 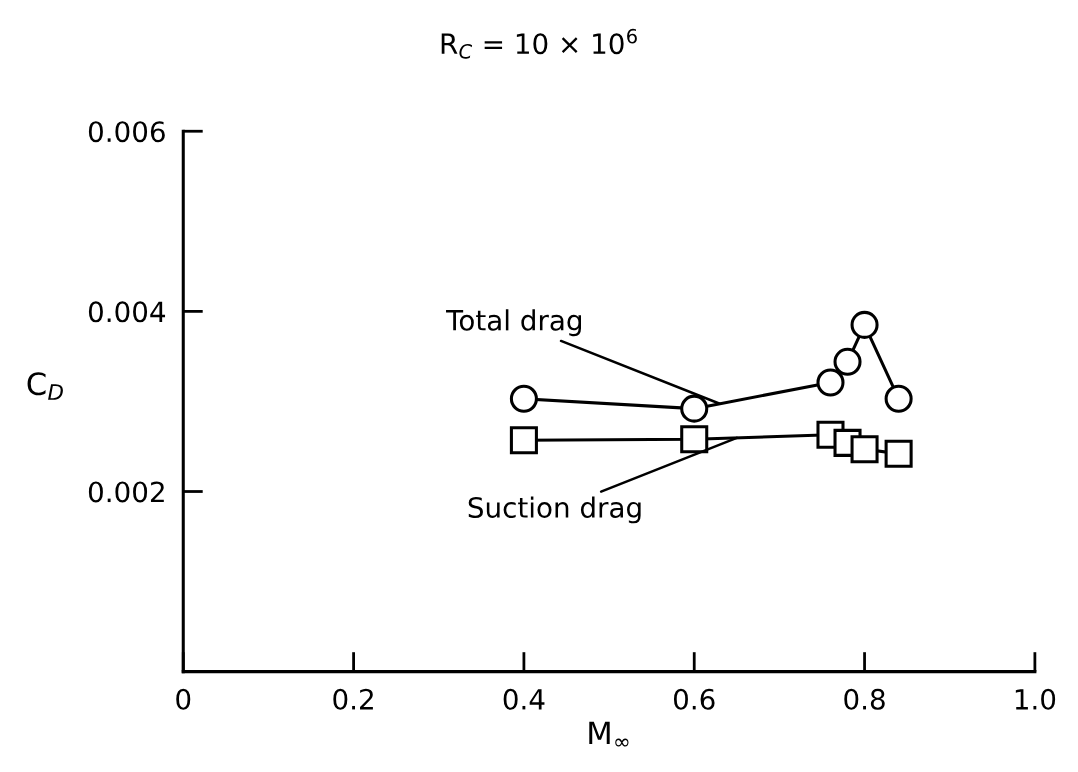 What do you see at coordinates (183, 699) in the screenshot?
I see `x-tick-label: 0` at bounding box center [183, 699].